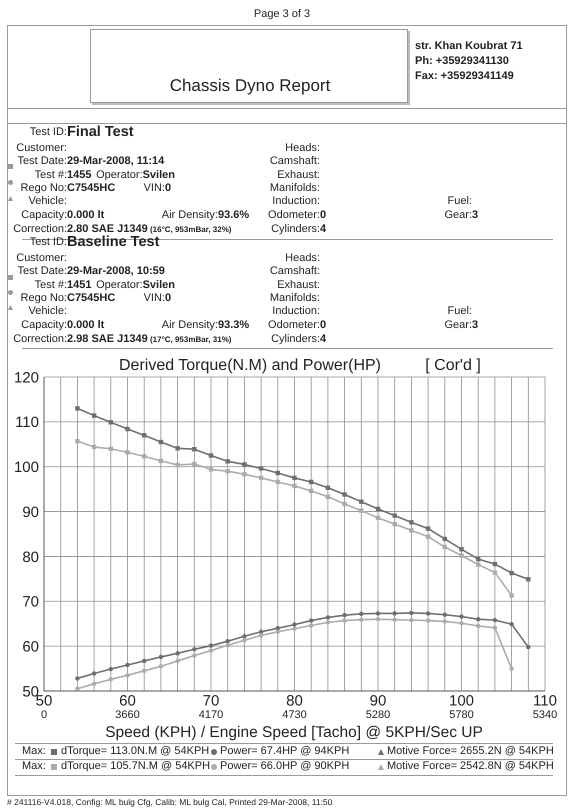  What do you see at coordinates (48, 243) in the screenshot?
I see `text: Test ID:` at bounding box center [48, 243].